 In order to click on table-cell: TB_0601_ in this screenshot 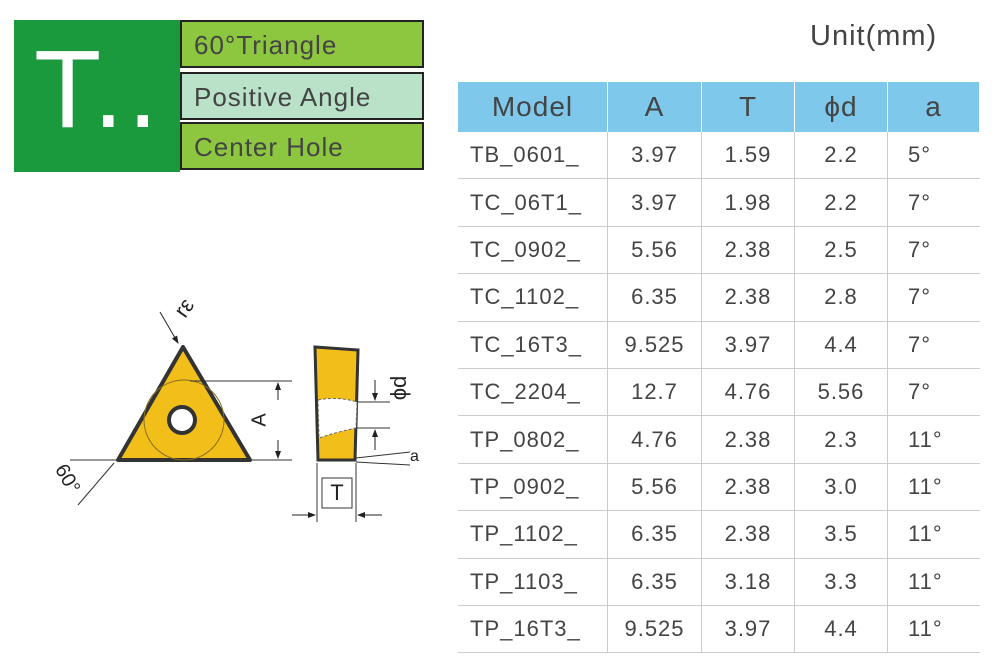, I will do `click(533, 155)`.